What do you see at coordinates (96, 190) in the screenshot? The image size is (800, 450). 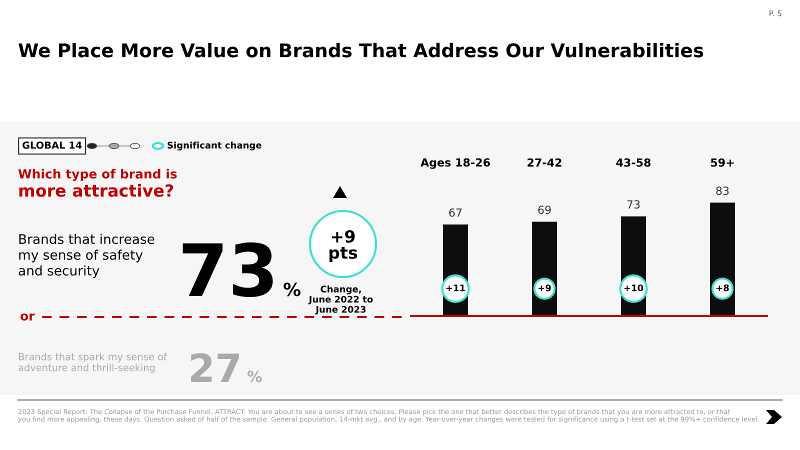 I see `text: more attractive?` at bounding box center [96, 190].